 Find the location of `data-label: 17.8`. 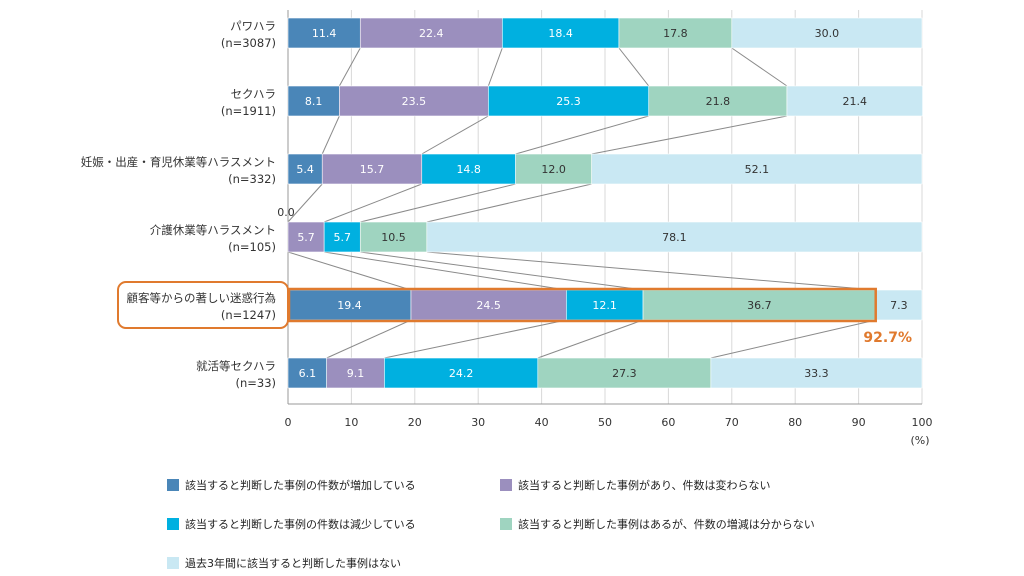

data-label: 17.8 is located at coordinates (675, 33).